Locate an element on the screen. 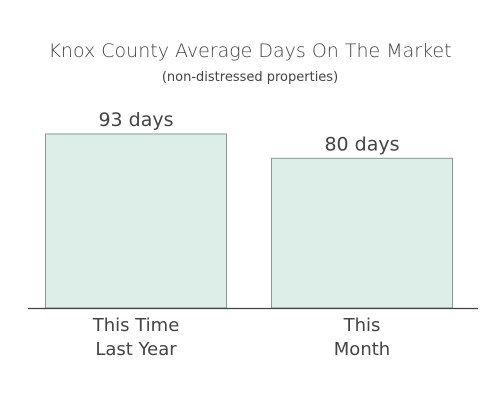 The image size is (500, 400). chart-subtitle: (non-distressed properties) is located at coordinates (250, 77).